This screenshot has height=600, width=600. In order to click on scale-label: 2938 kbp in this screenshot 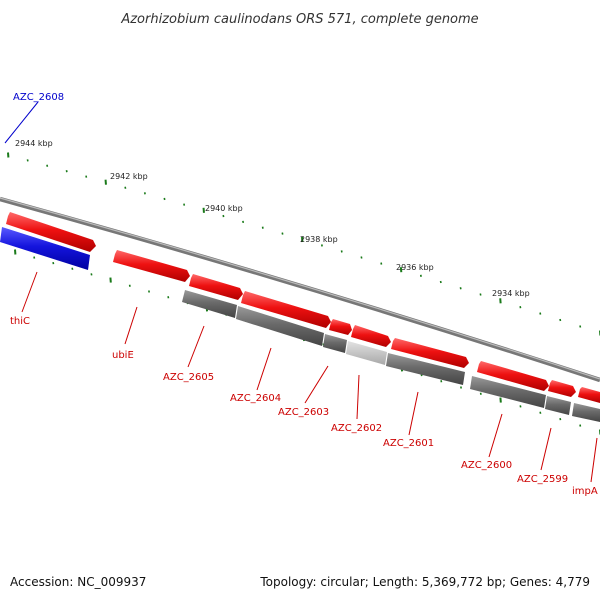, I will do `click(319, 239)`.